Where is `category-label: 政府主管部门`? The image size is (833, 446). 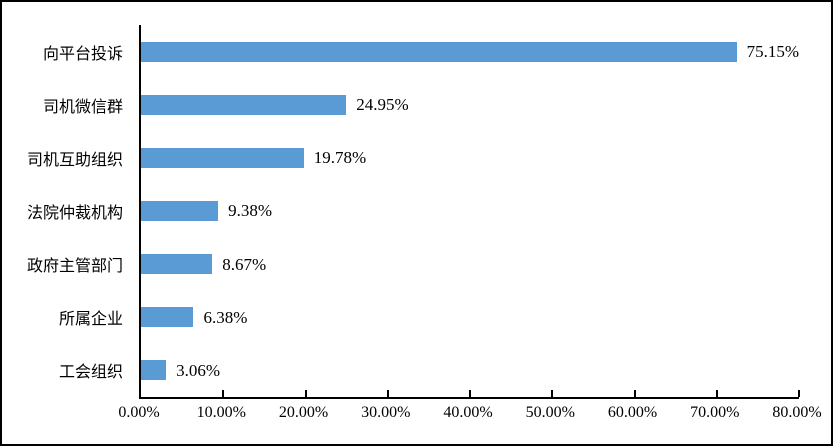
category-label: 政府主管部门 is located at coordinates (74, 267).